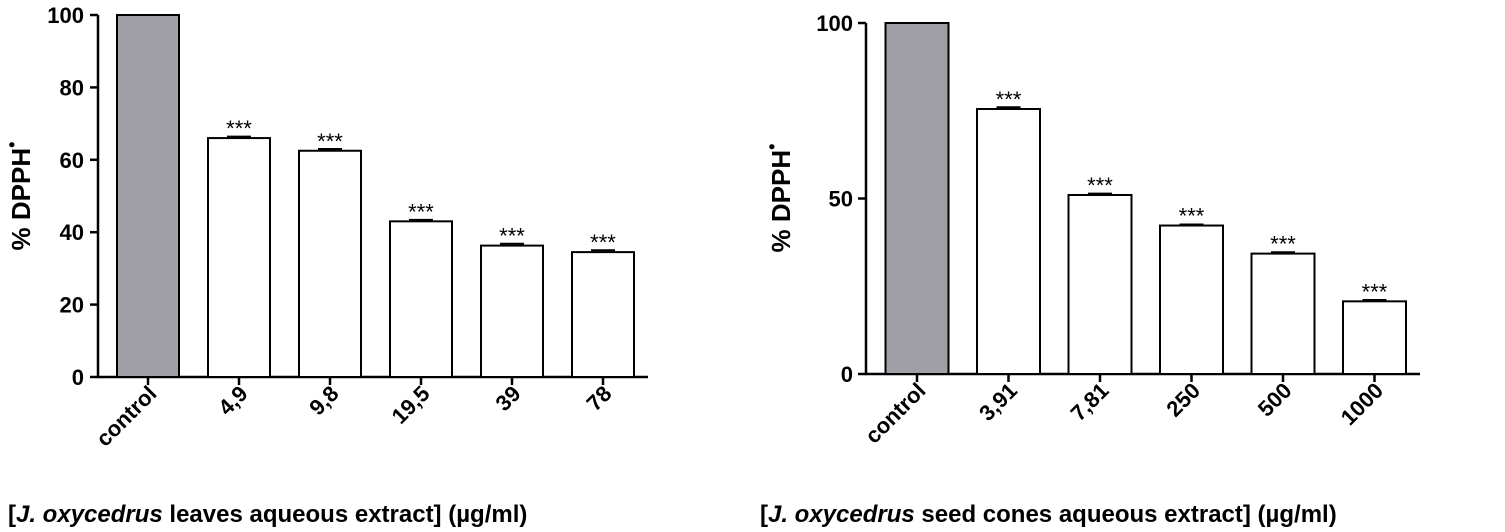 Image resolution: width=1505 pixels, height=532 pixels. Describe the element at coordinates (1275, 400) in the screenshot. I see `x-tick-label: 500` at that location.